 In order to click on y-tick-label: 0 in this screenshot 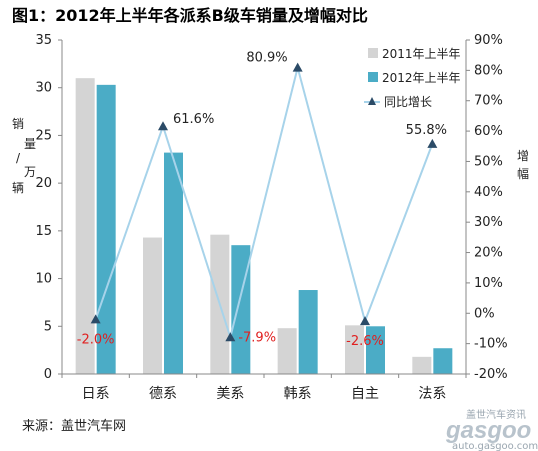, I will do `click(48, 374)`.